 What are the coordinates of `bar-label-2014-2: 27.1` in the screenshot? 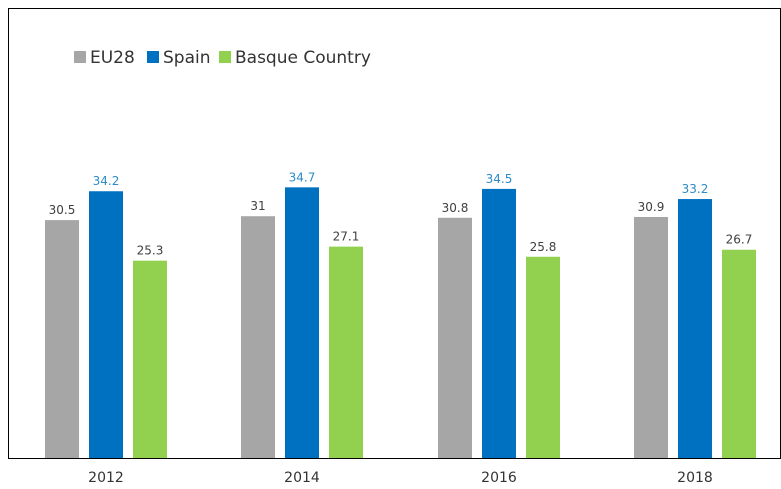 It's located at (346, 237).